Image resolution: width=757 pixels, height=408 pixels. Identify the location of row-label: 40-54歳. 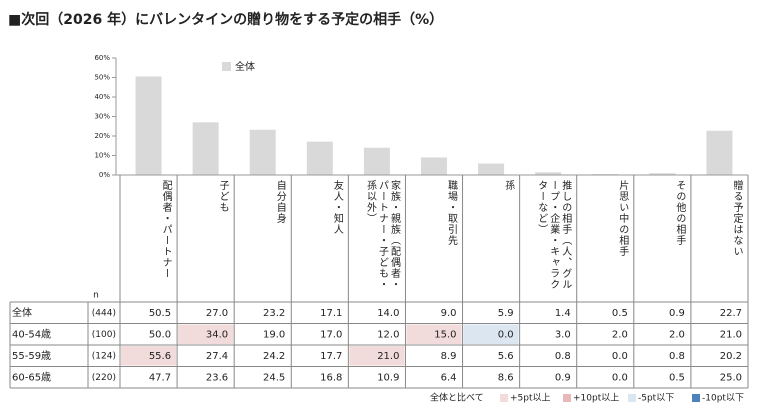
(31, 334).